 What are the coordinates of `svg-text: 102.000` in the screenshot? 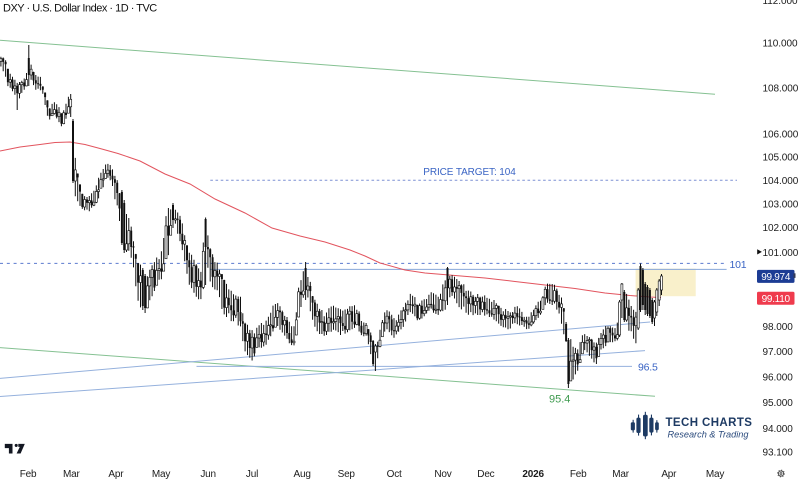 It's located at (781, 228).